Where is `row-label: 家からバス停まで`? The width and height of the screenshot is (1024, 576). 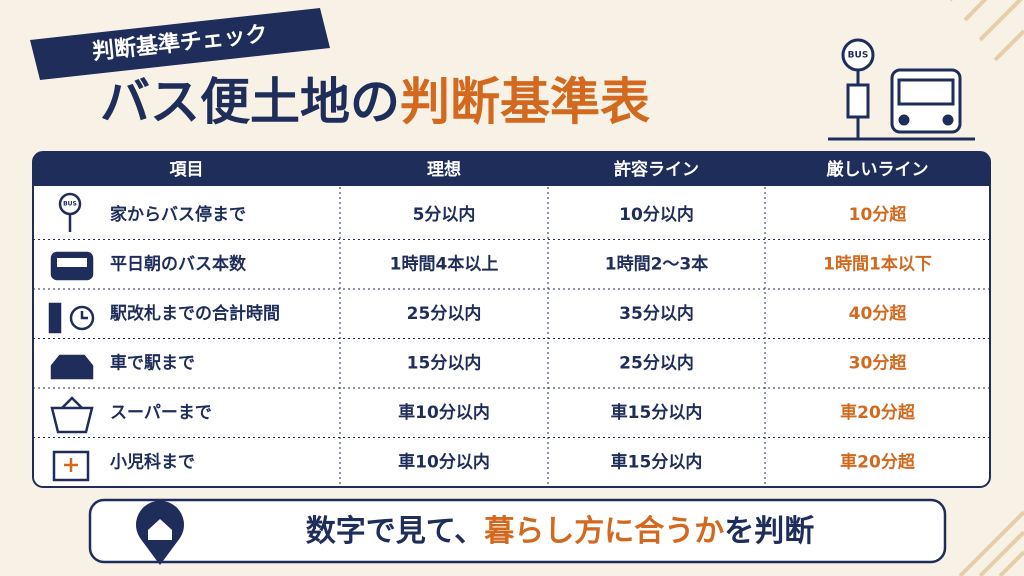 row-label: 家からバス停まで is located at coordinates (178, 214).